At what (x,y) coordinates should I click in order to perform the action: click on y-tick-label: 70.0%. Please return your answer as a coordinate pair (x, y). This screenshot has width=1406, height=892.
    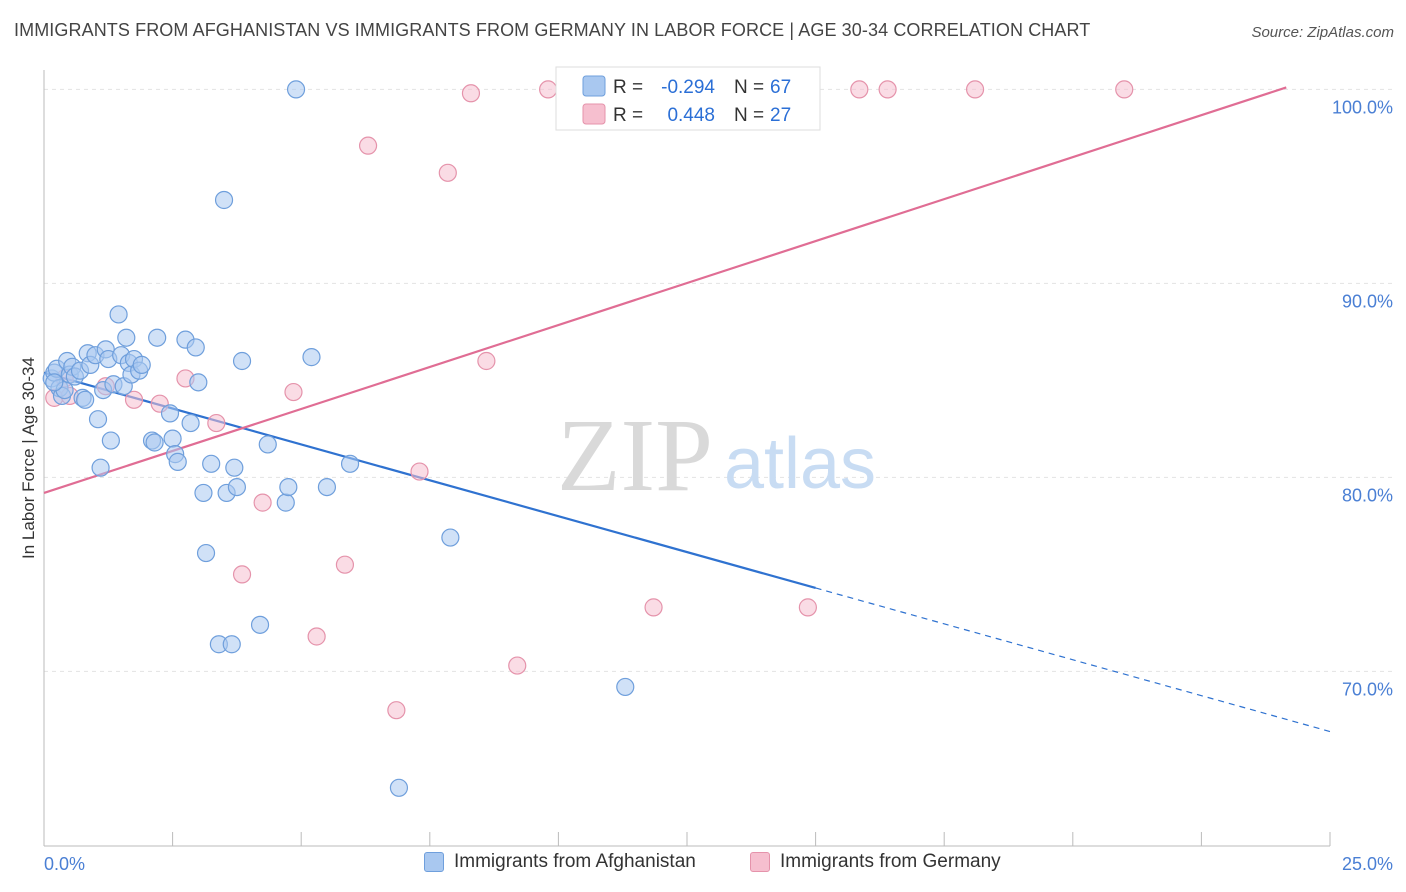
    Looking at the image, I should click on (1367, 689).